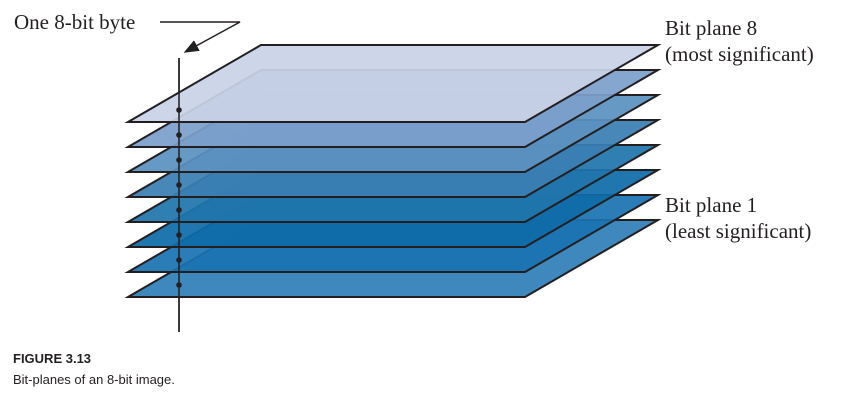 This screenshot has width=850, height=409. I want to click on figure-caption-title: FIGURE 3.13, so click(52, 358).